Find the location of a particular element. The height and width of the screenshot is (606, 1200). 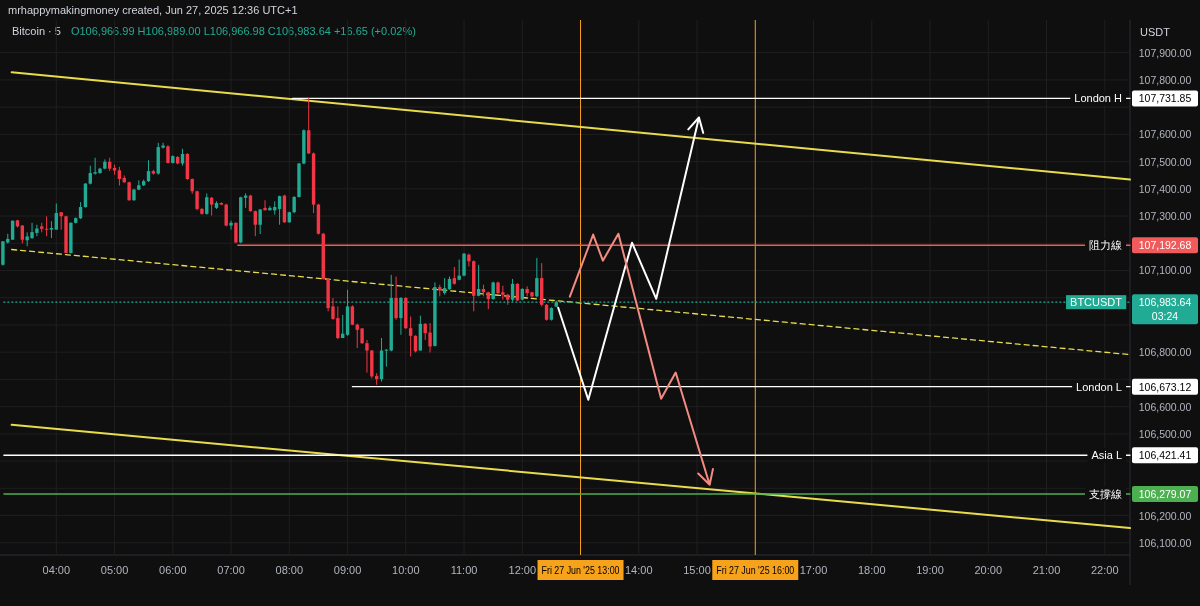

text: O106,966.99 H106,989.00 L106,966.98 C106,983.64 +16.65 (+0.02%) is located at coordinates (243, 31).